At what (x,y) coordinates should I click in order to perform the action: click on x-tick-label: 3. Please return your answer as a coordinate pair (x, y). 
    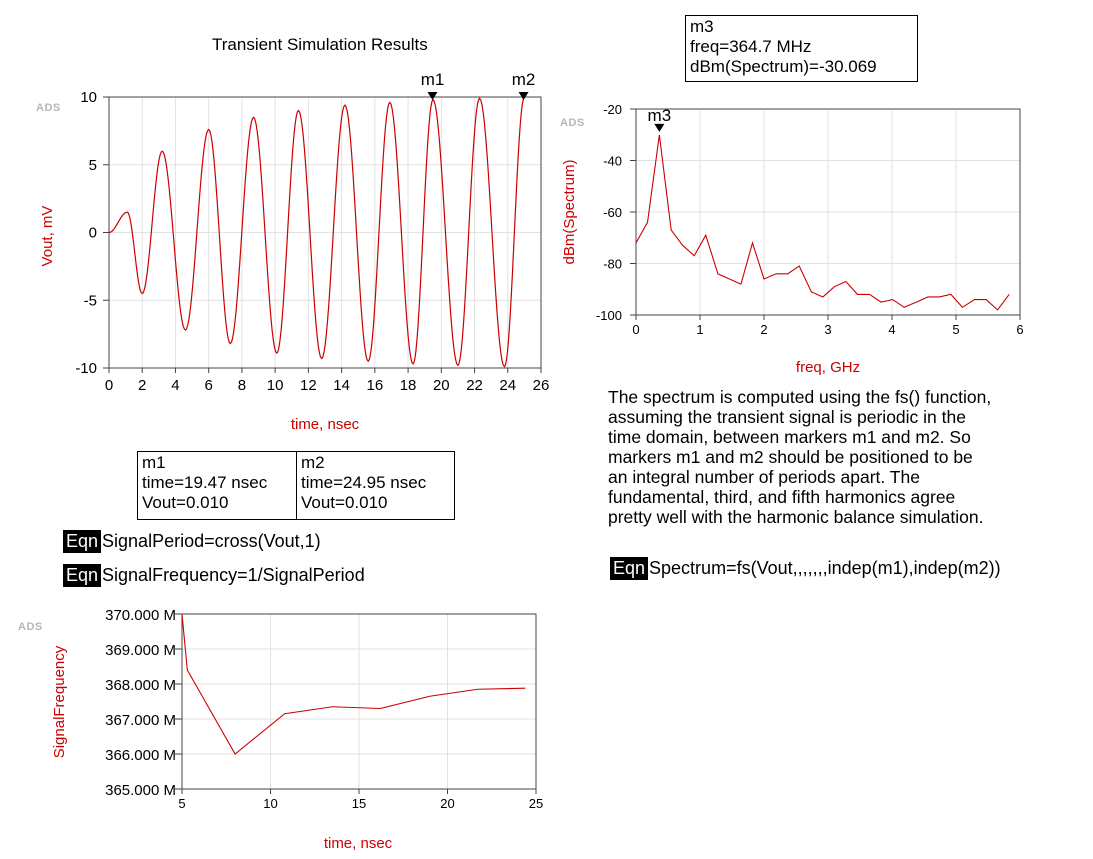
    Looking at the image, I should click on (827, 329).